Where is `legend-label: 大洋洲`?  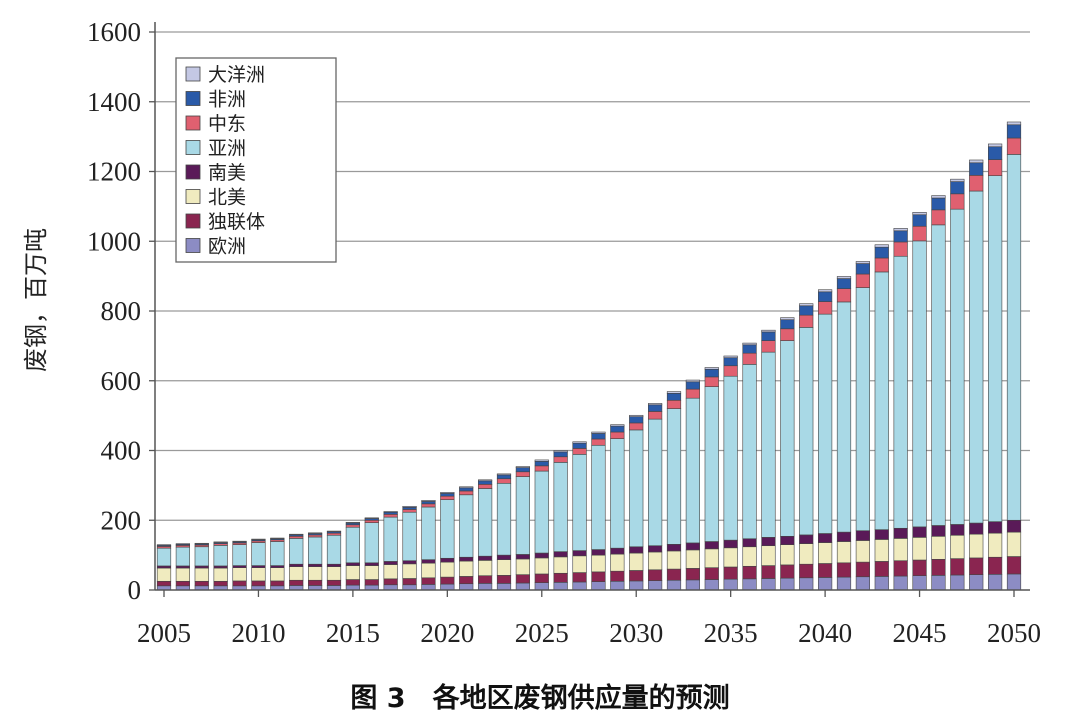 legend-label: 大洋洲 is located at coordinates (236, 75).